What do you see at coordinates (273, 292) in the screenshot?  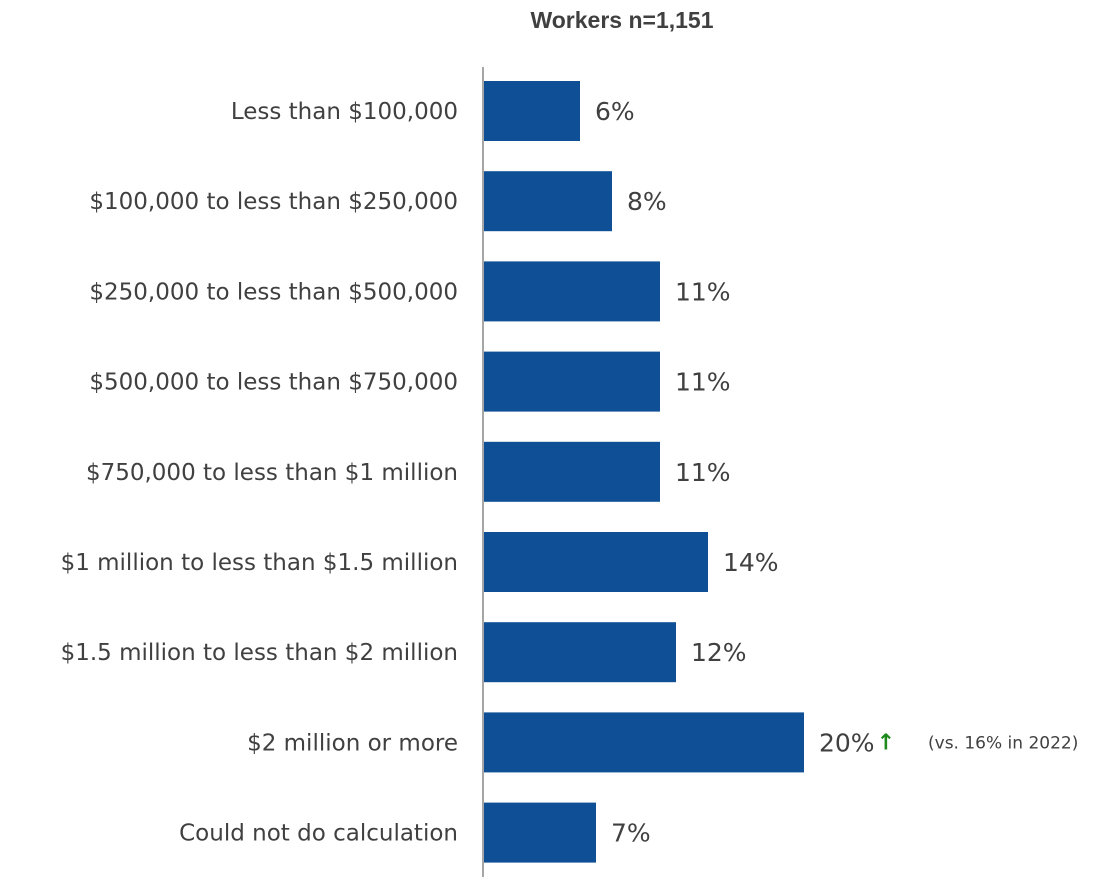 I see `category-label: $250,000 to less than $500,000` at bounding box center [273, 292].